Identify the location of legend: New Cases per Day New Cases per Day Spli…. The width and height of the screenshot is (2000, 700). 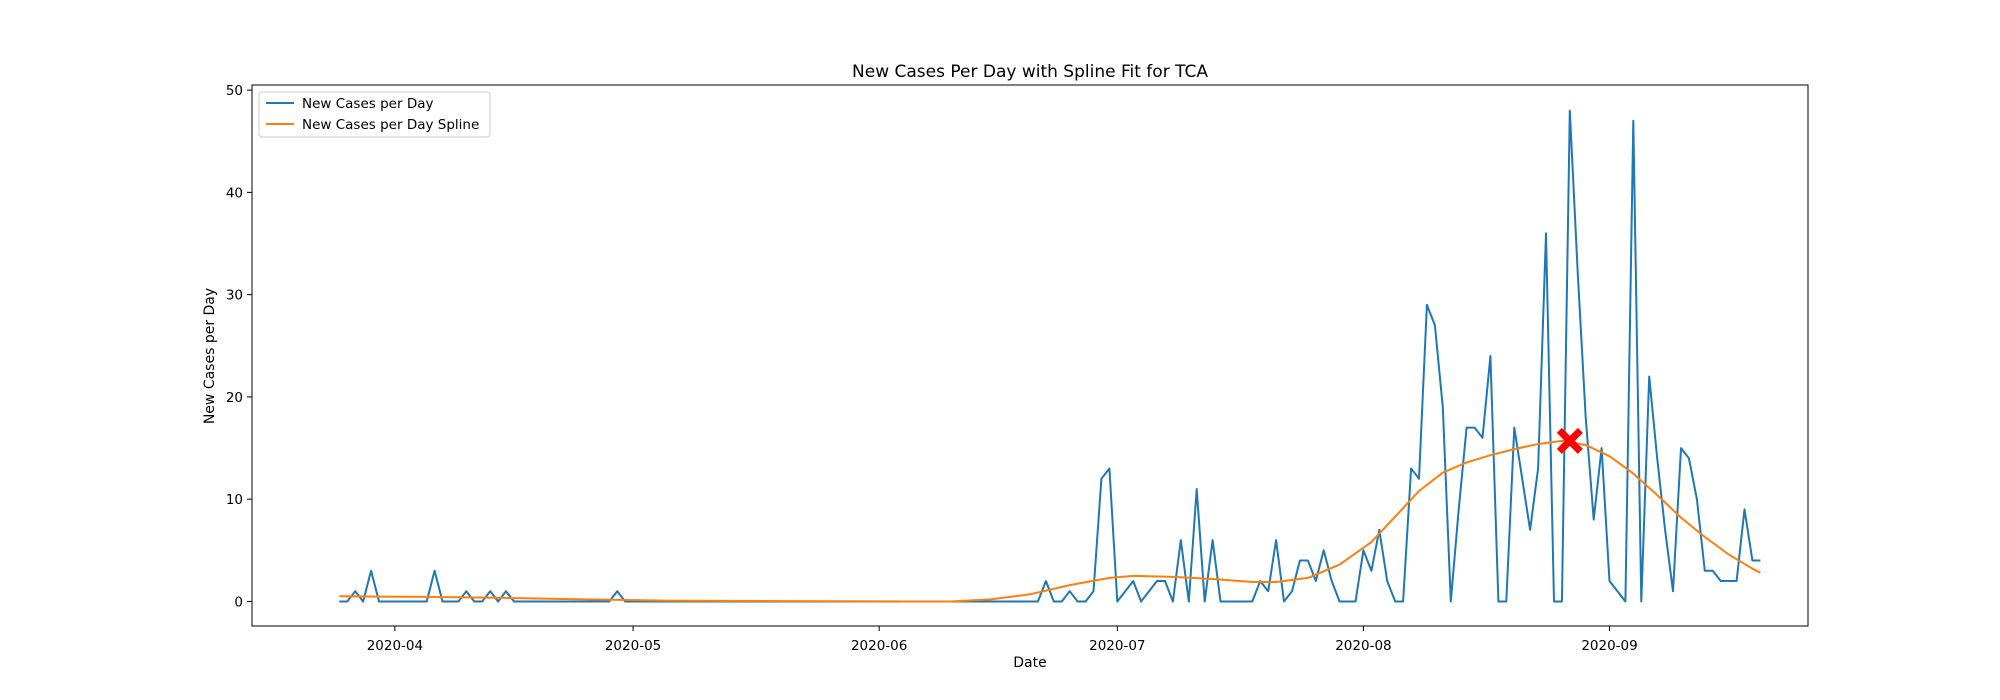
(374, 114).